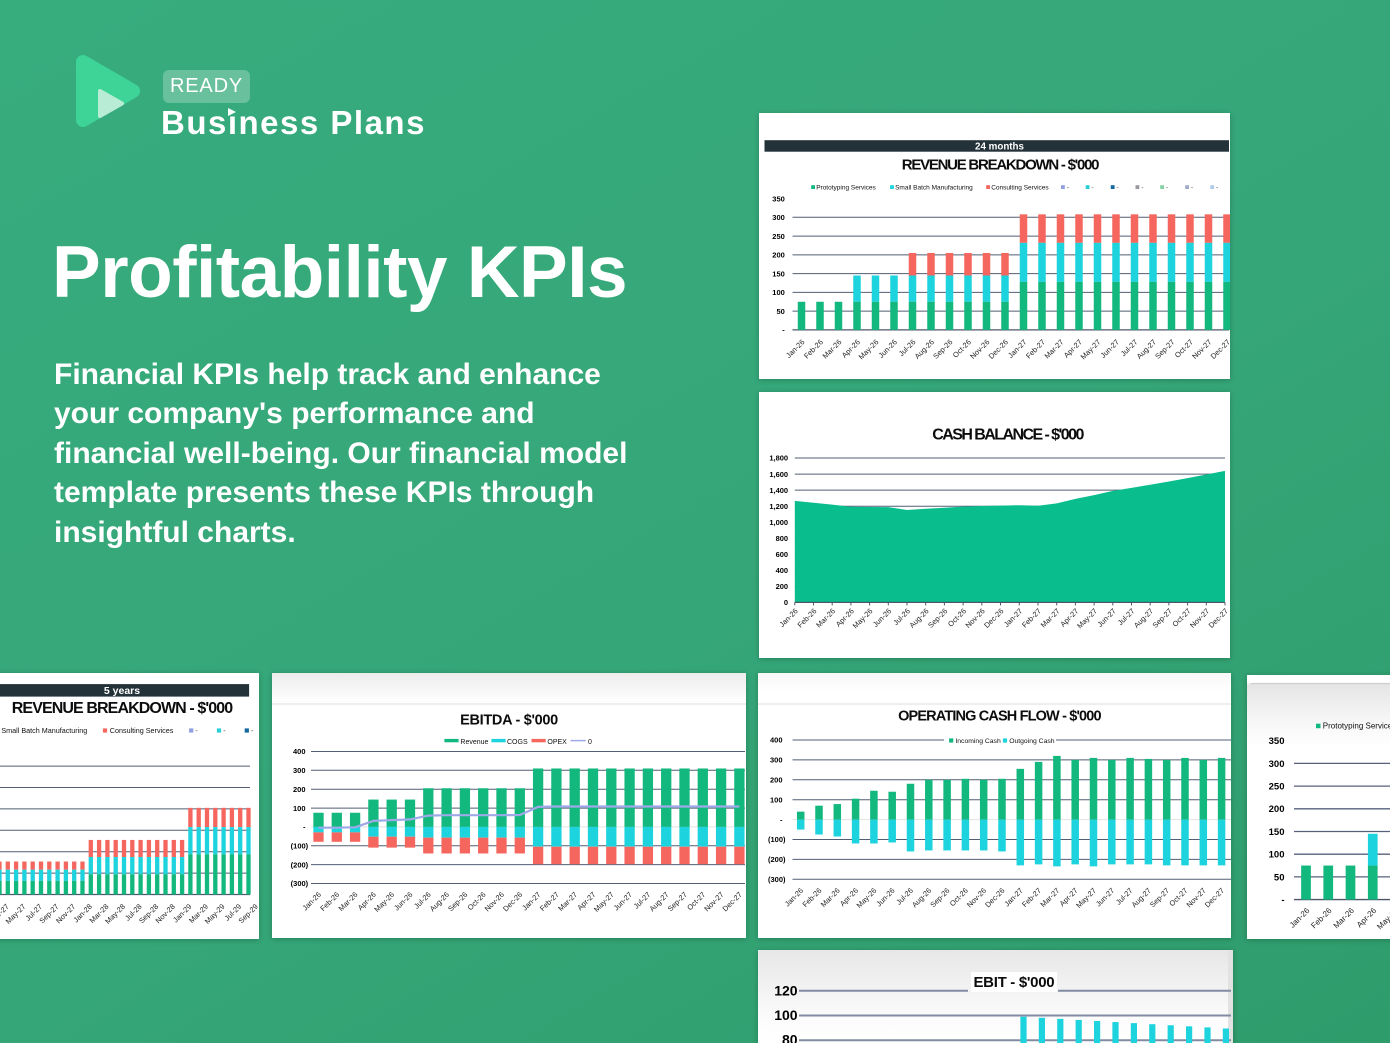  Describe the element at coordinates (786, 602) in the screenshot. I see `svg-text: 0` at that location.